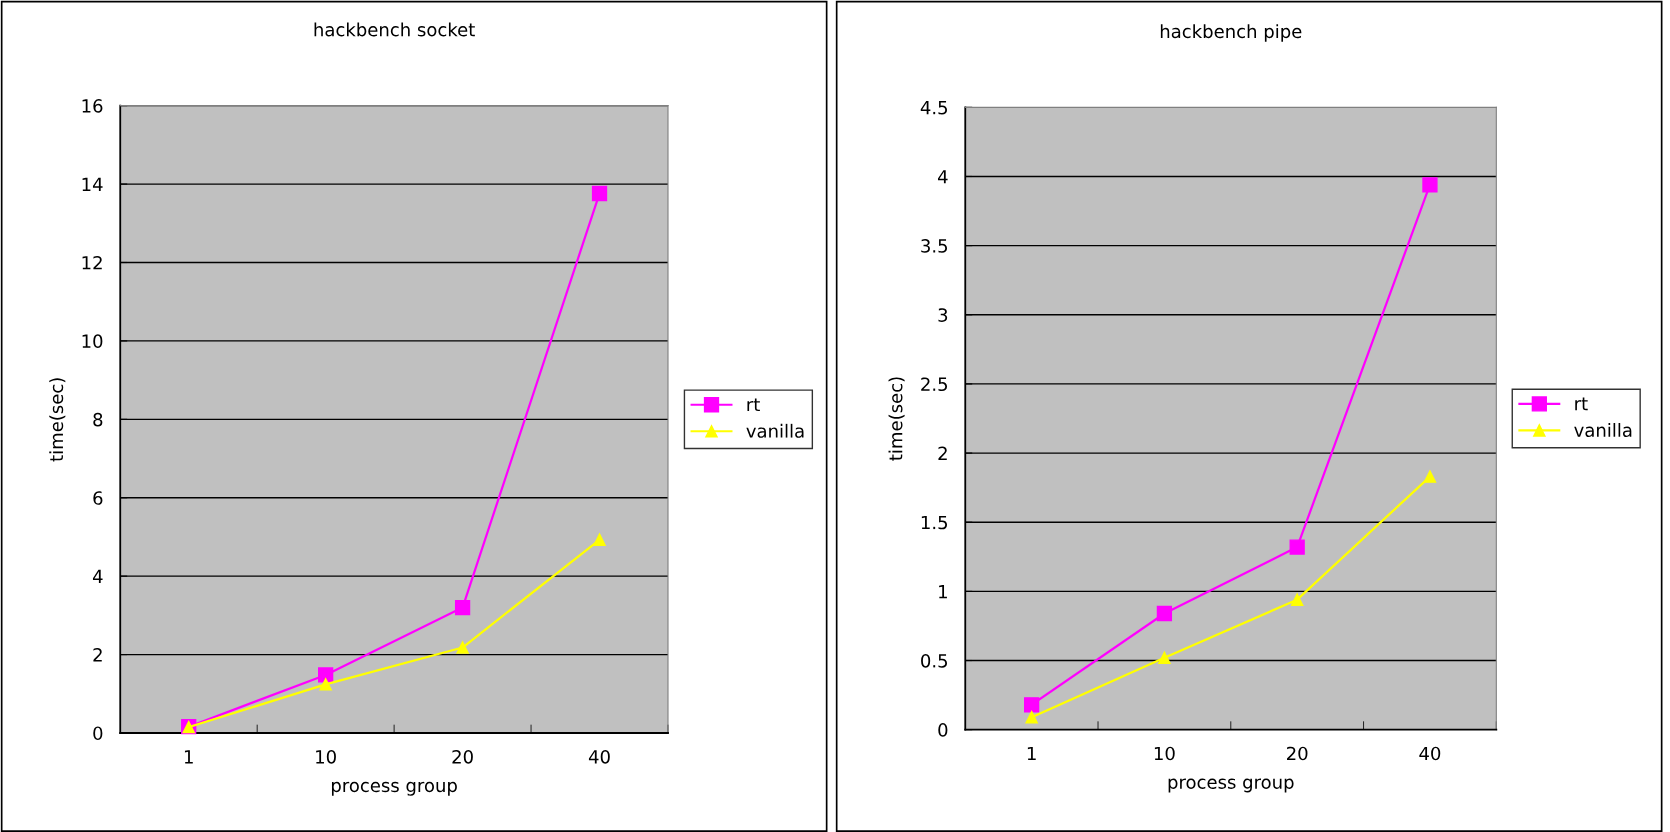  Describe the element at coordinates (943, 315) in the screenshot. I see `y-tick-label: 3` at that location.